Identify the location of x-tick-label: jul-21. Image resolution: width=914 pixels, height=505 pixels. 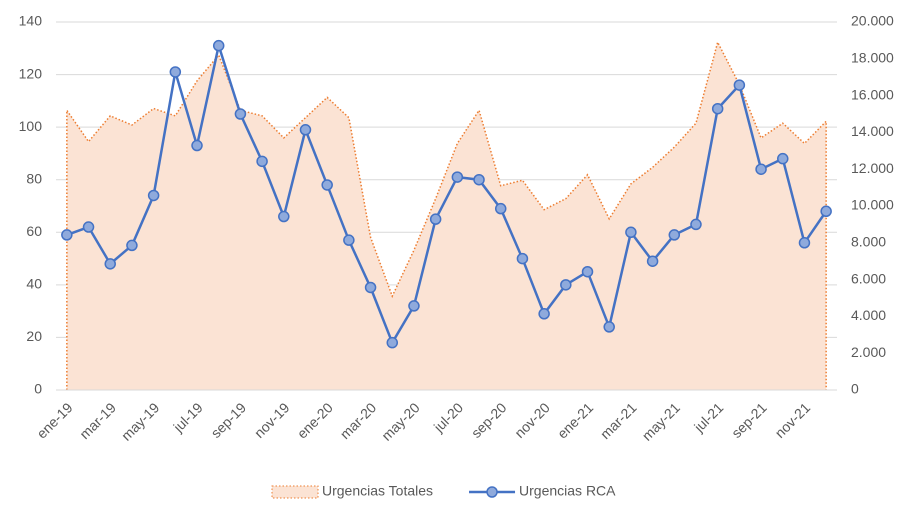
(708, 417).